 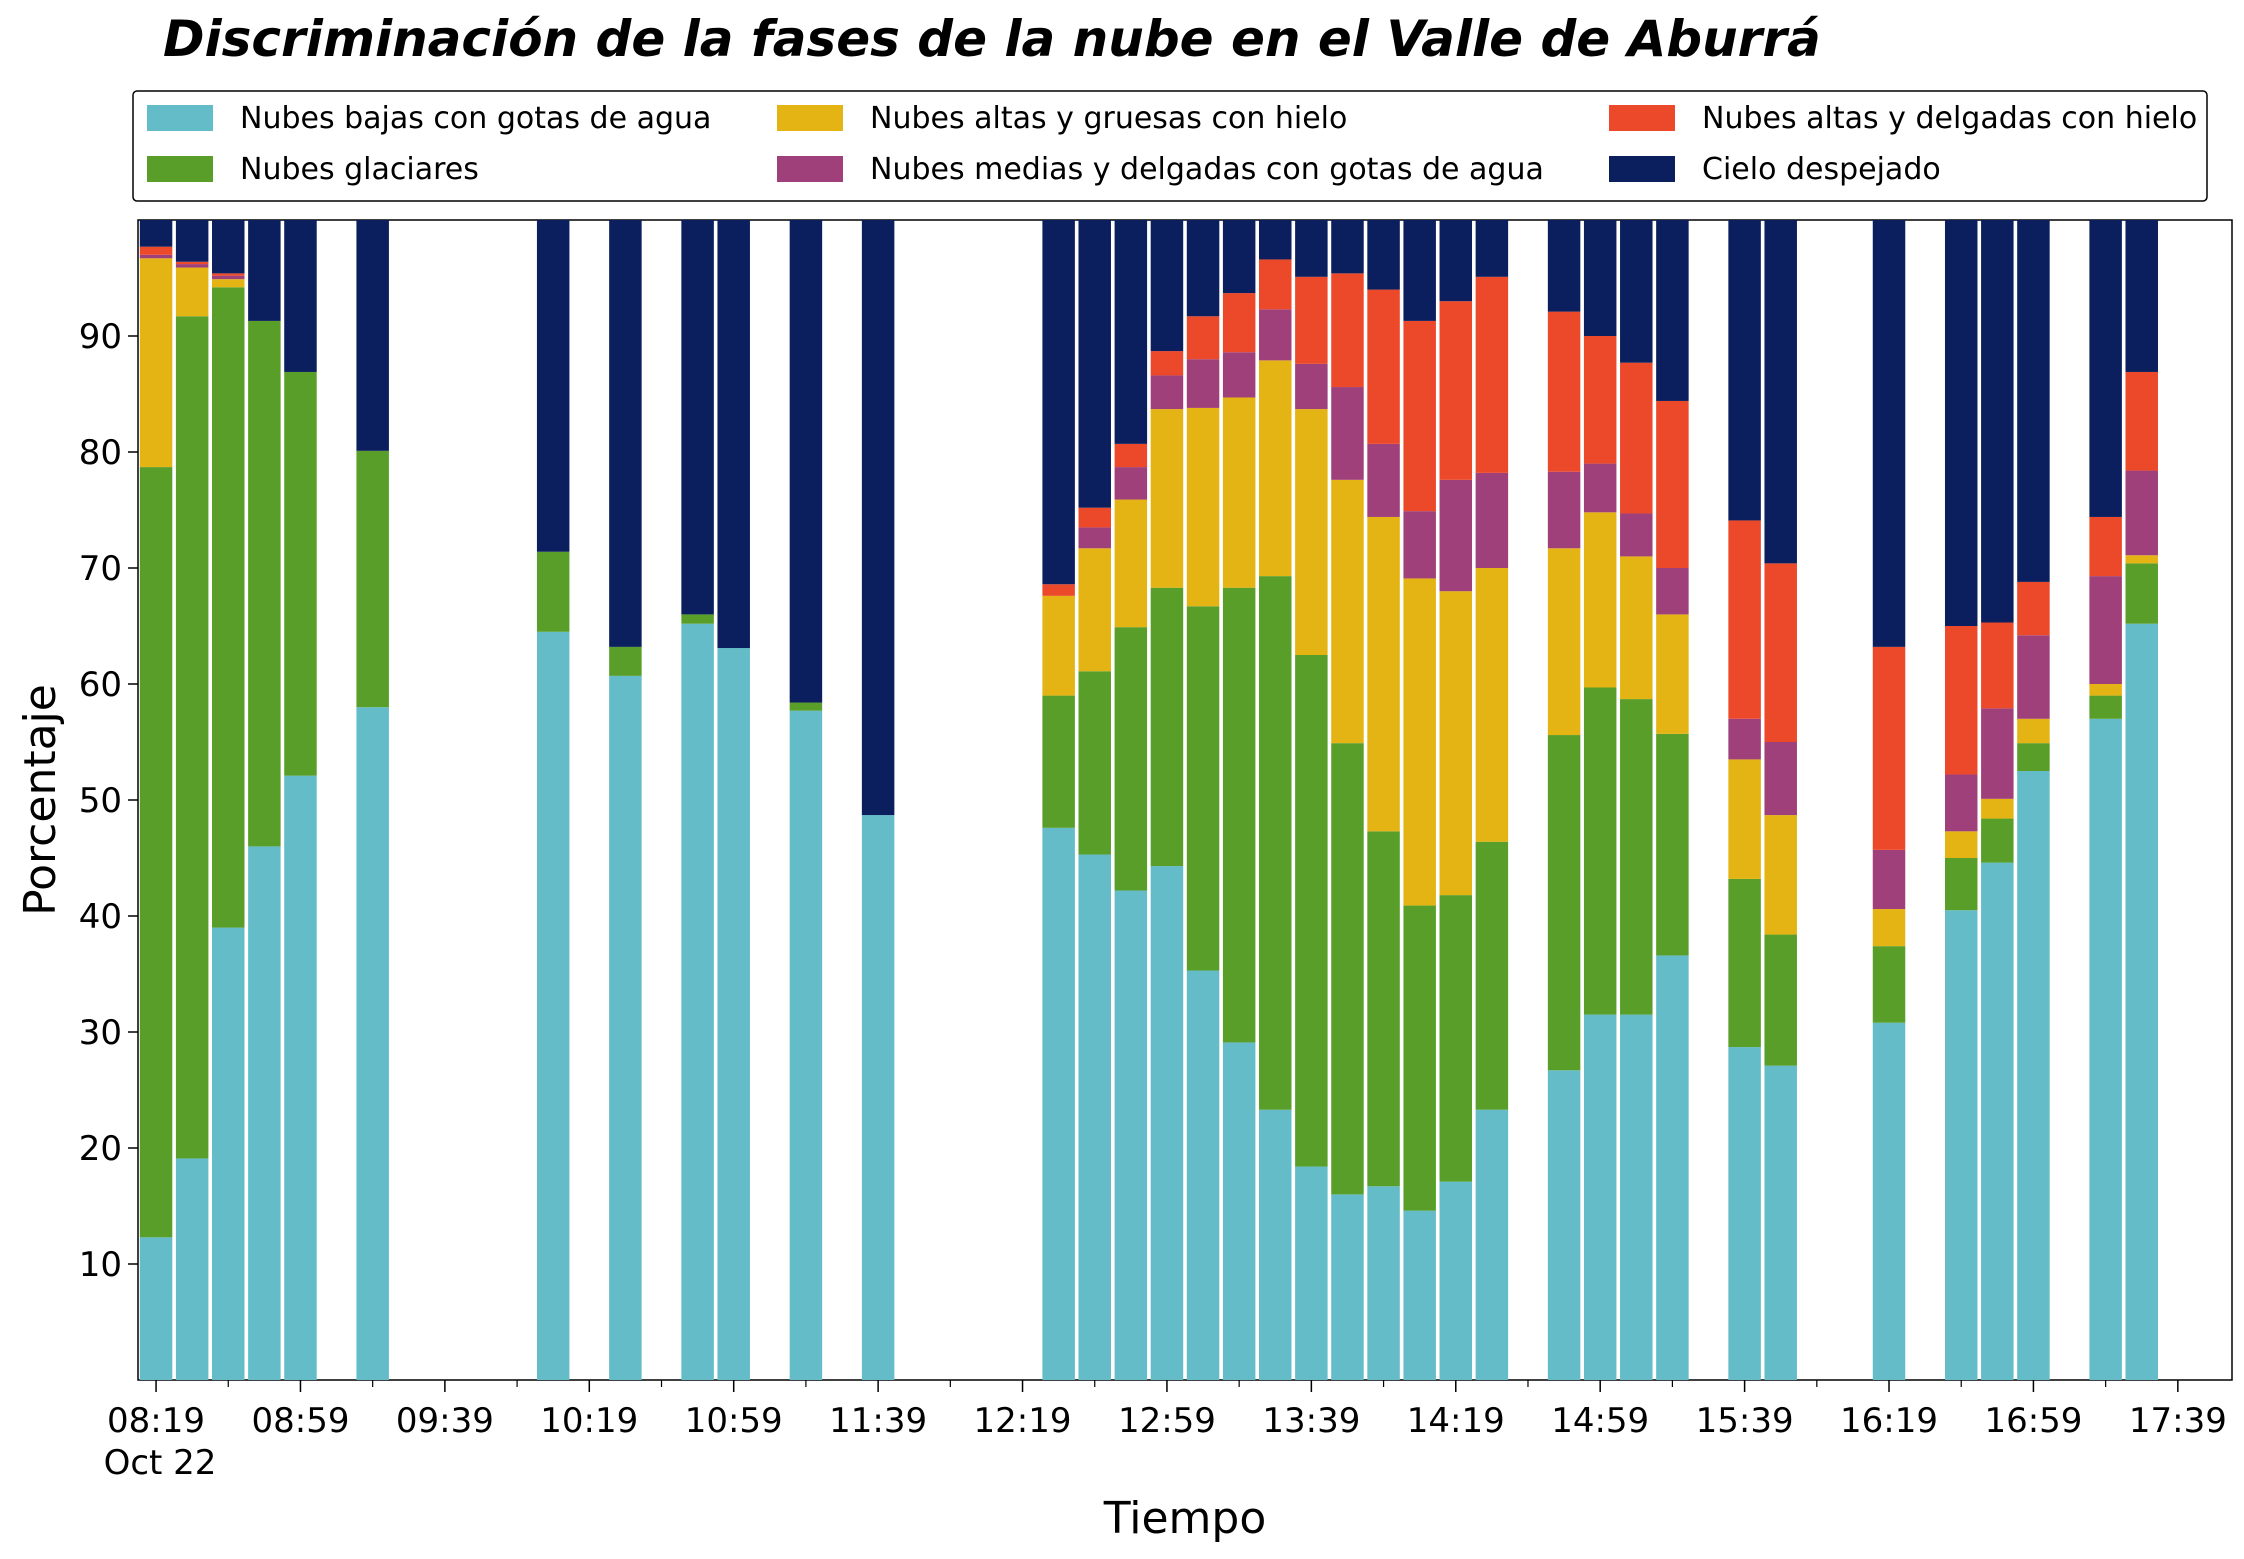 What do you see at coordinates (1108, 118) in the screenshot?
I see `legend-label: Nubes altas y gruesas con hielo` at bounding box center [1108, 118].